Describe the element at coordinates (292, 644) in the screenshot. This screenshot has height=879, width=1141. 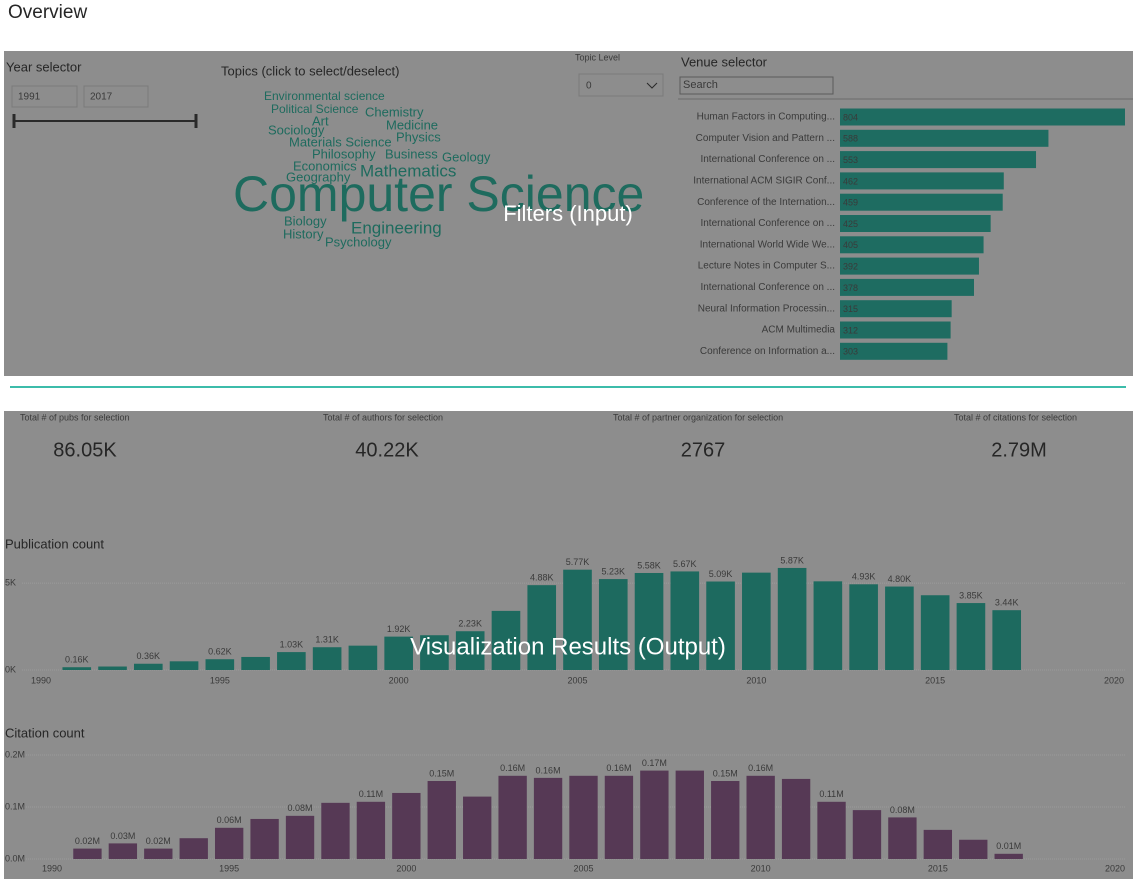
I see `data-label: 1.03K` at that location.